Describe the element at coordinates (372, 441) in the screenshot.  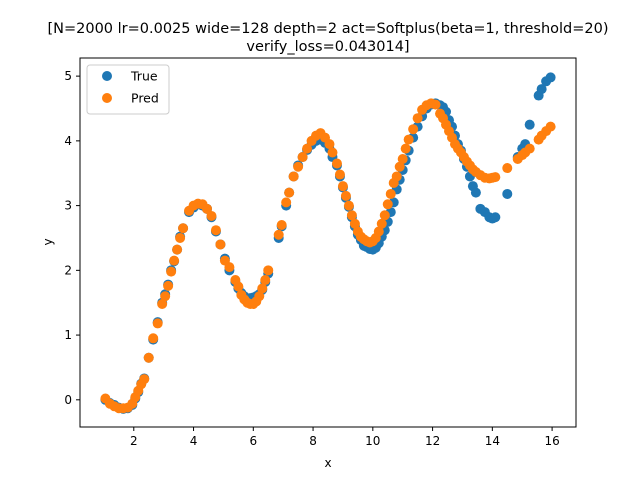
I see `x-tick-label: 10` at that location.